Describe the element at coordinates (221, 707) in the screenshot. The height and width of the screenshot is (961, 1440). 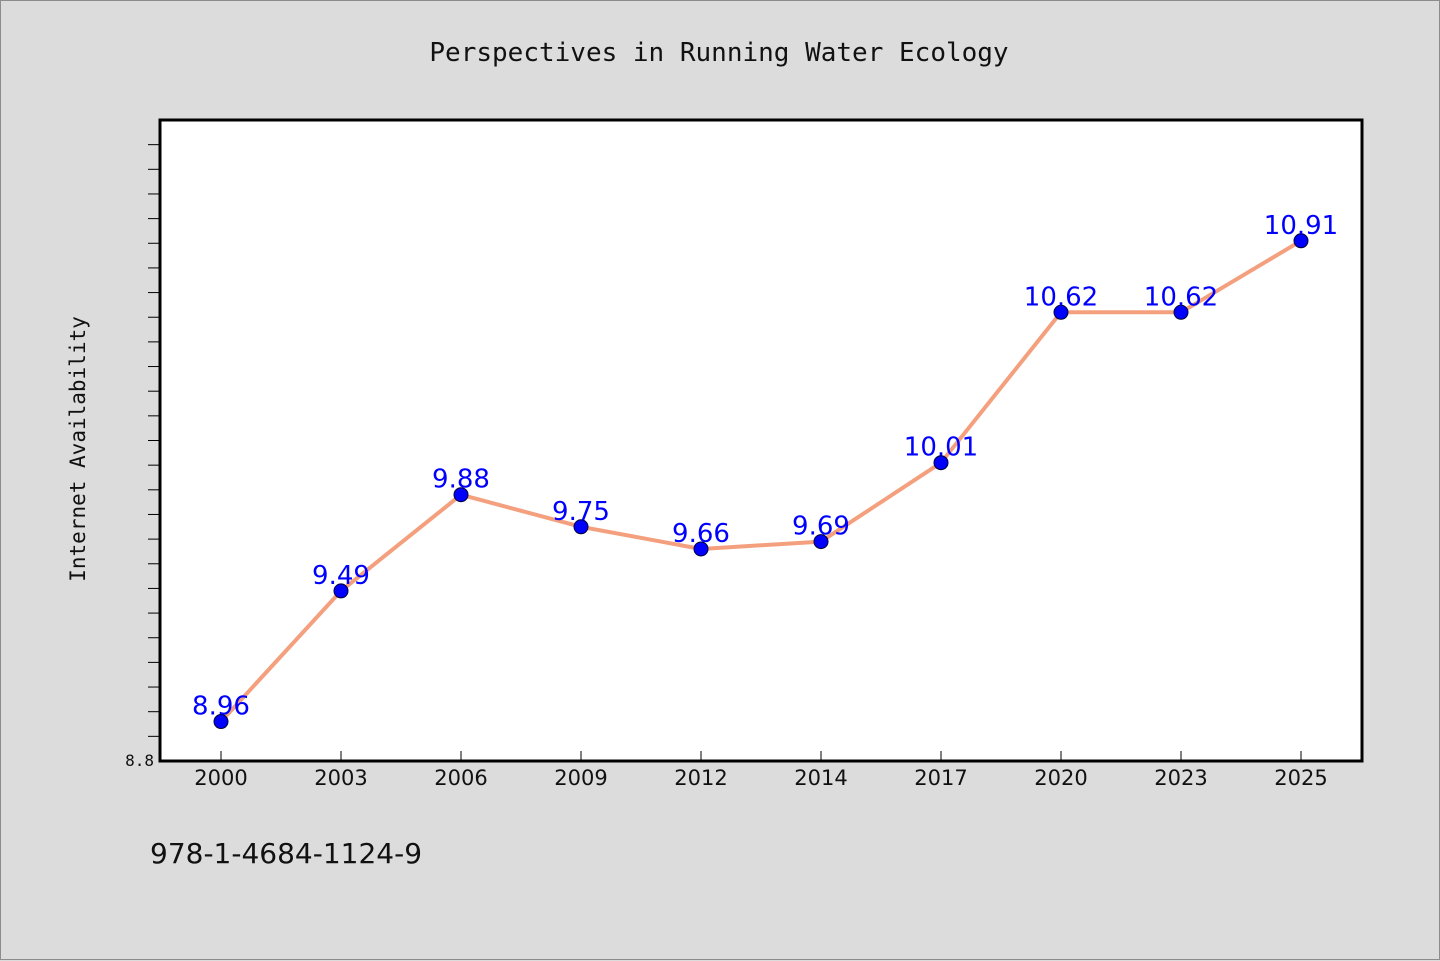
I see `data-value-label: 8.96` at that location.